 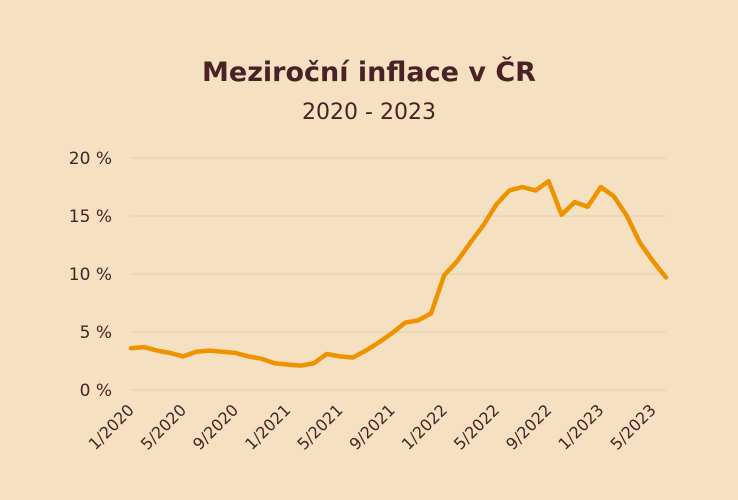 What do you see at coordinates (90, 217) in the screenshot?
I see `y-tick-label: 15 %` at bounding box center [90, 217].